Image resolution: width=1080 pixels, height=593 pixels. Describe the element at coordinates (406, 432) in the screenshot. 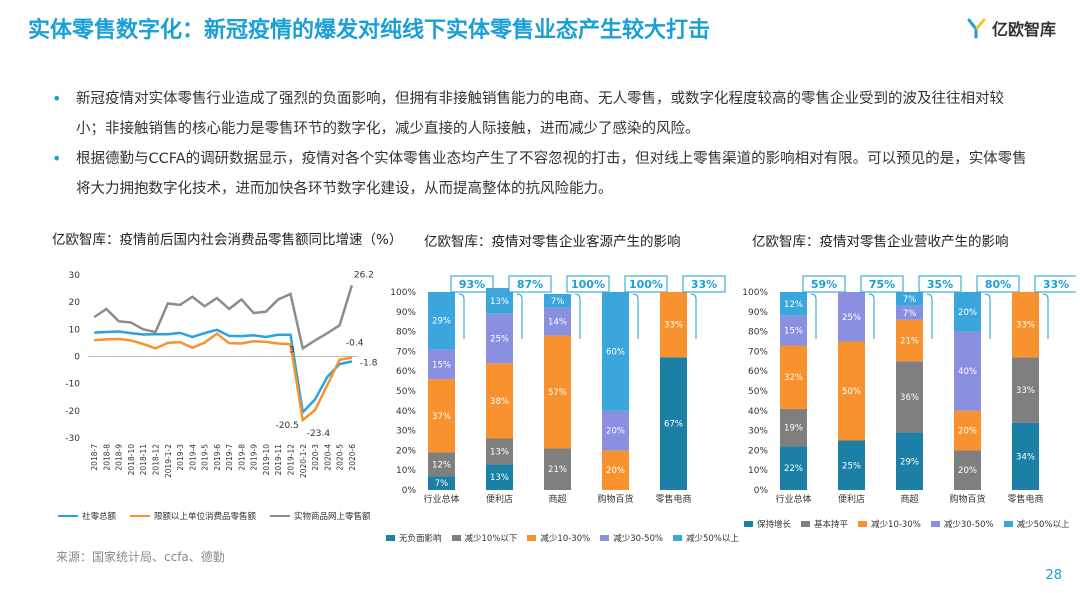

I see `y-tick-label: 30%` at that location.